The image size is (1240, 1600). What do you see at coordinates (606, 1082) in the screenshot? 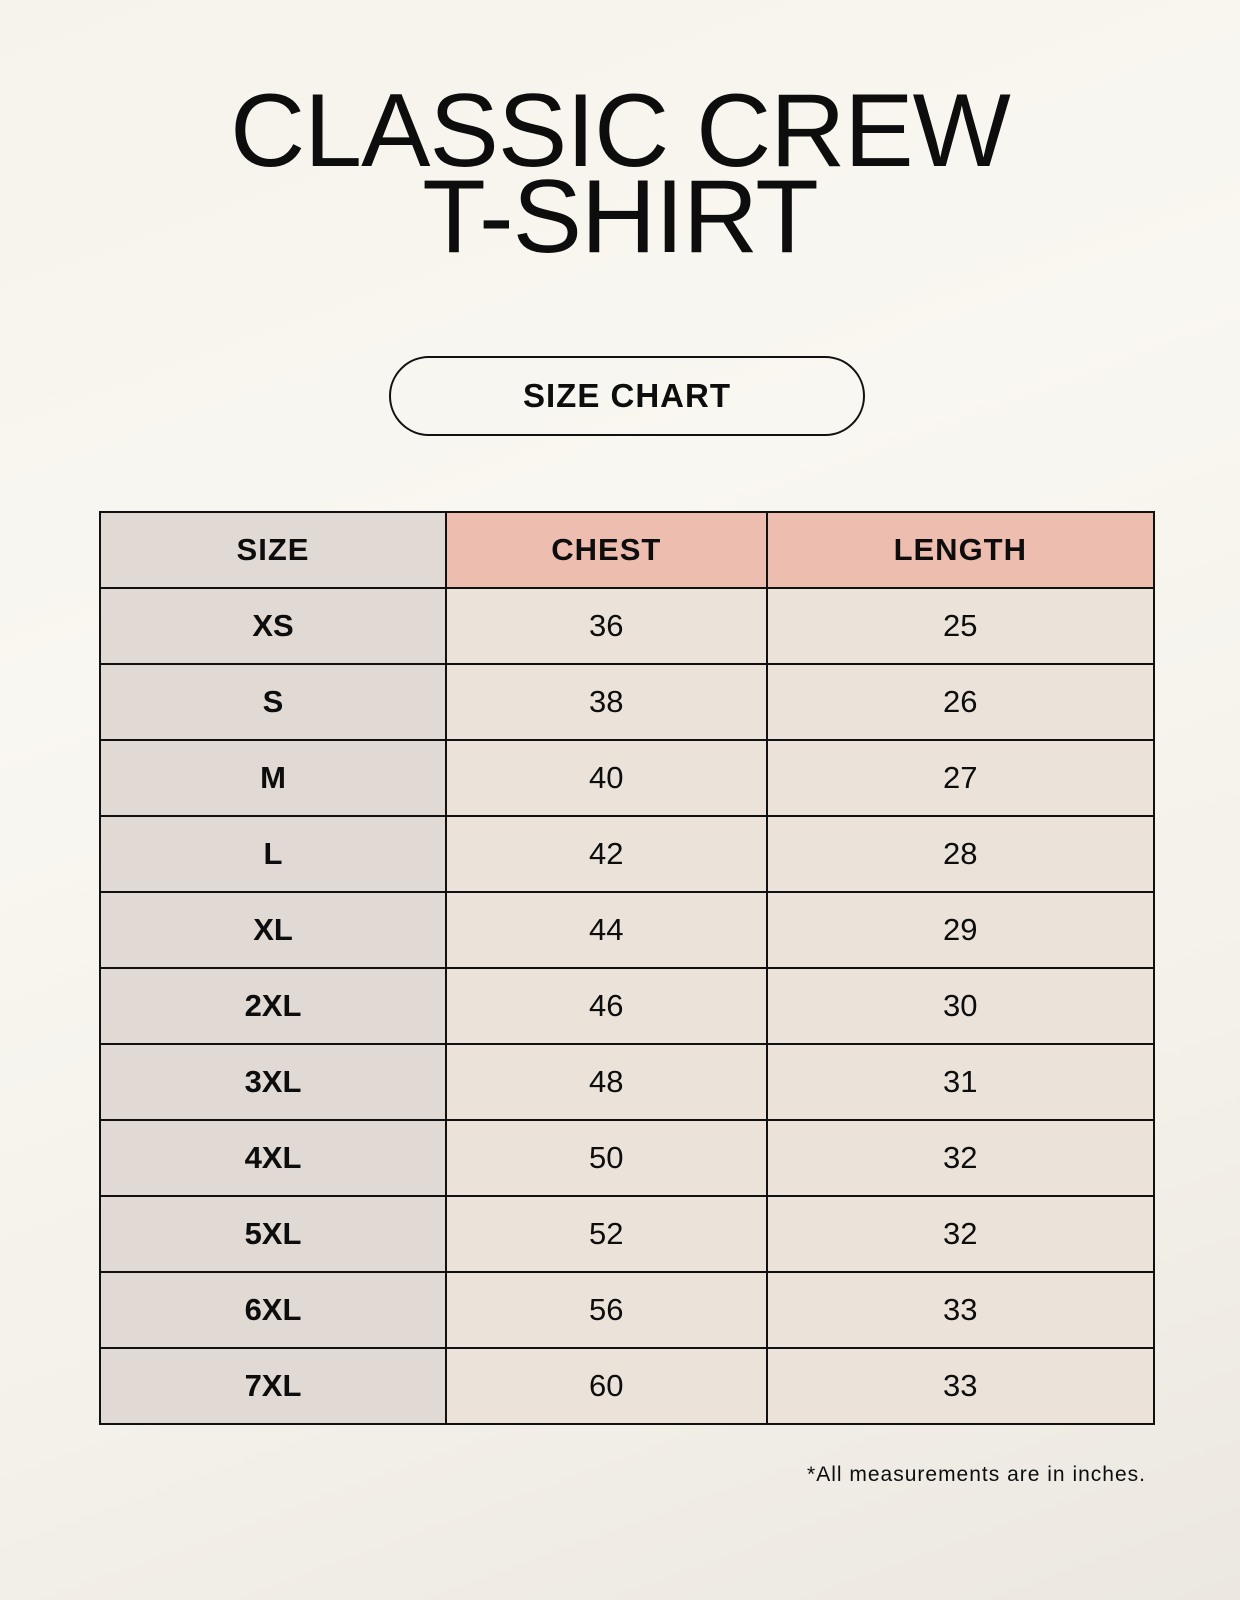
I see `cell-chest: 48` at bounding box center [606, 1082].